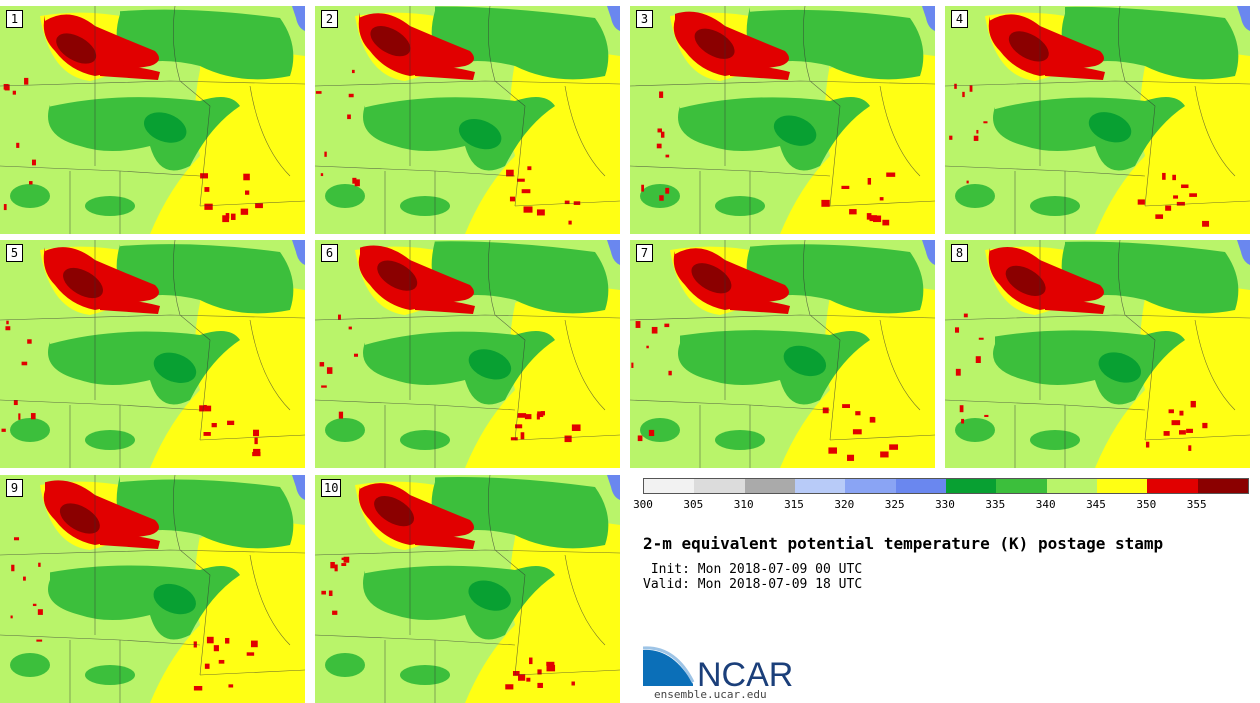 The height and width of the screenshot is (703, 1260). I want to click on member-number-label: 7, so click(644, 253).